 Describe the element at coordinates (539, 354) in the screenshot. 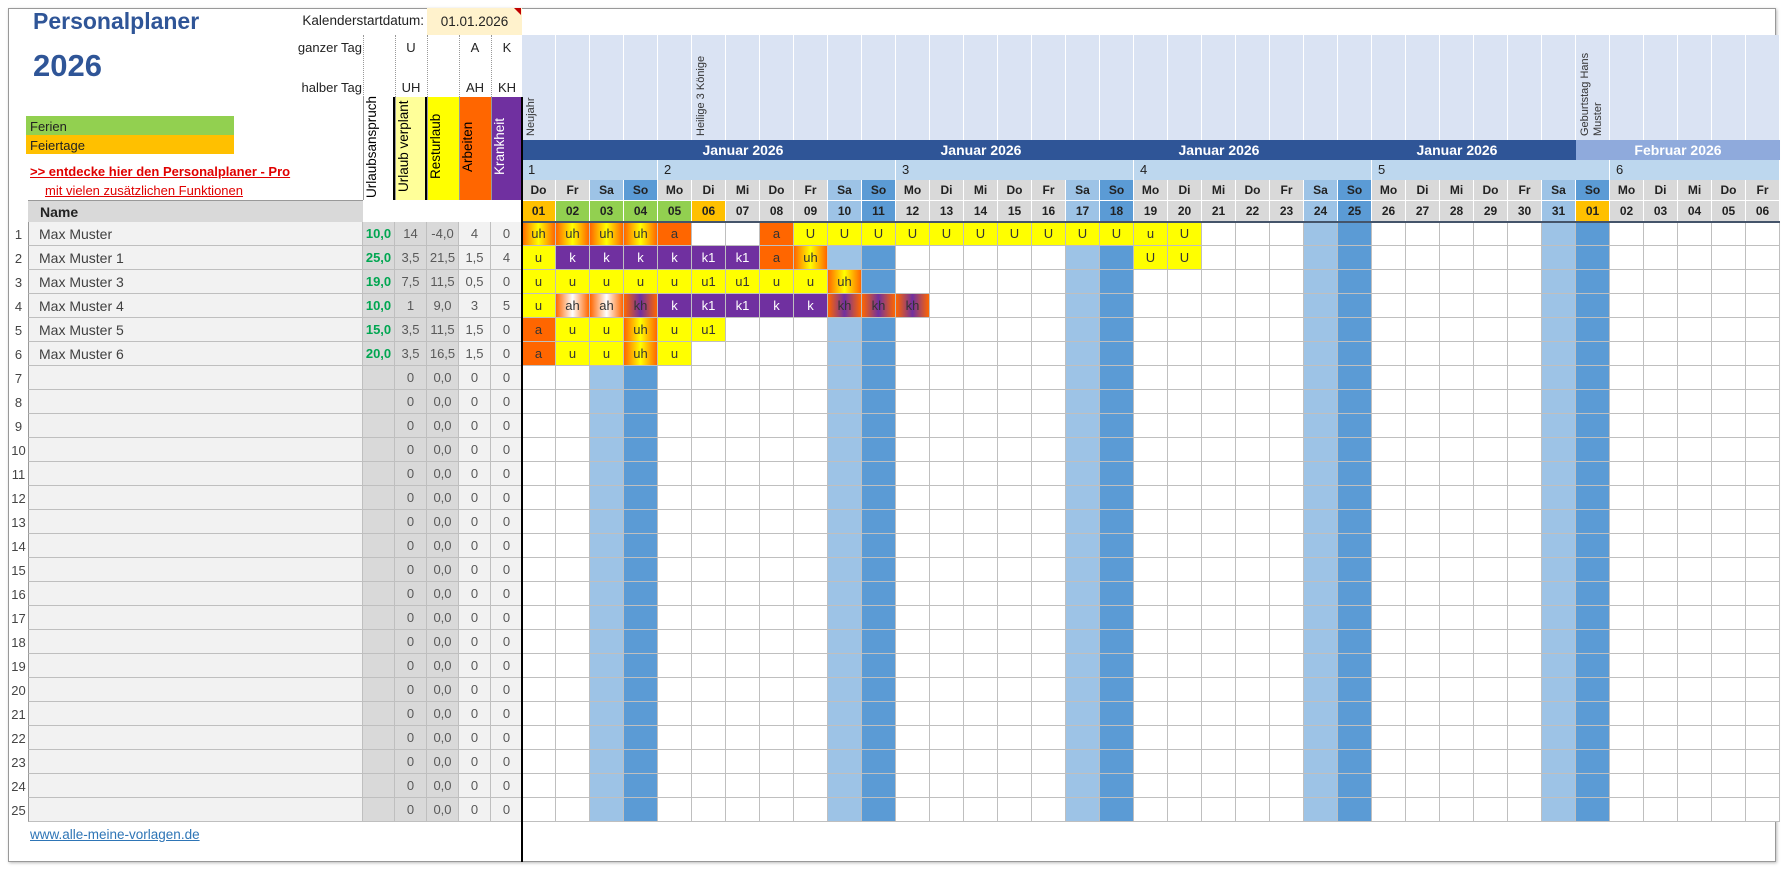

I see `day-cell: a` at that location.